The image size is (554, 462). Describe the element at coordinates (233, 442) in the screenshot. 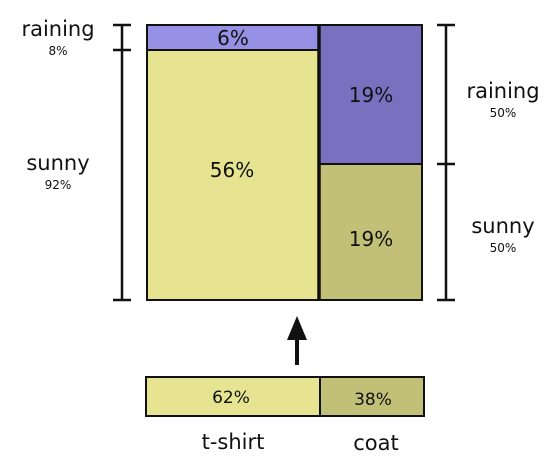

I see `tshirt-label: t-shirt` at that location.